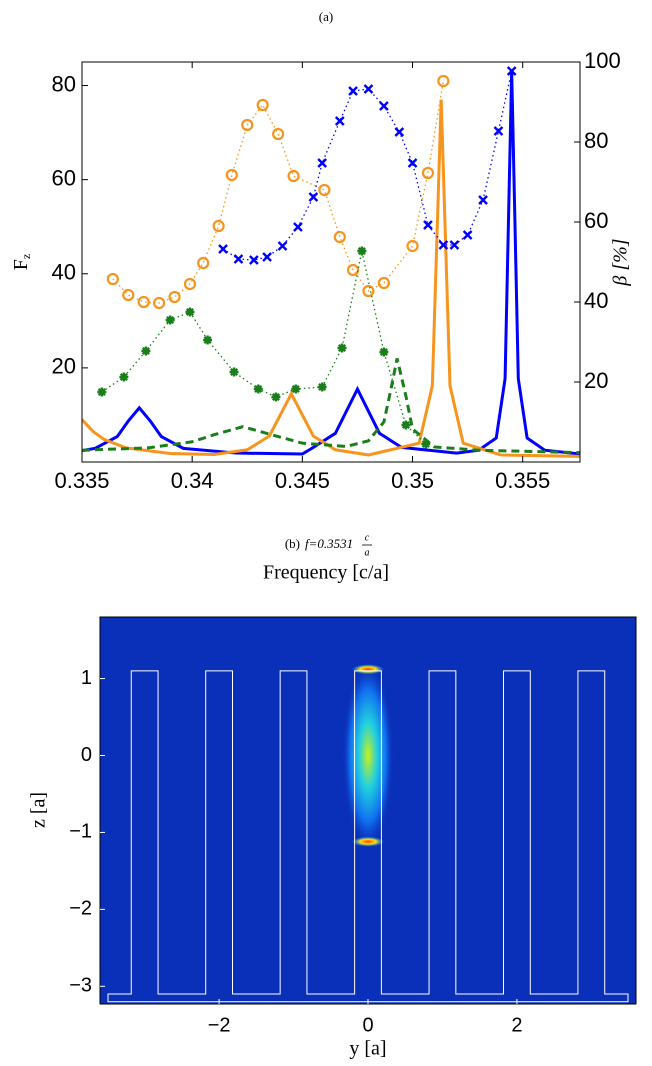  What do you see at coordinates (192, 480) in the screenshot?
I see `x-tick-label: 0.34` at bounding box center [192, 480].